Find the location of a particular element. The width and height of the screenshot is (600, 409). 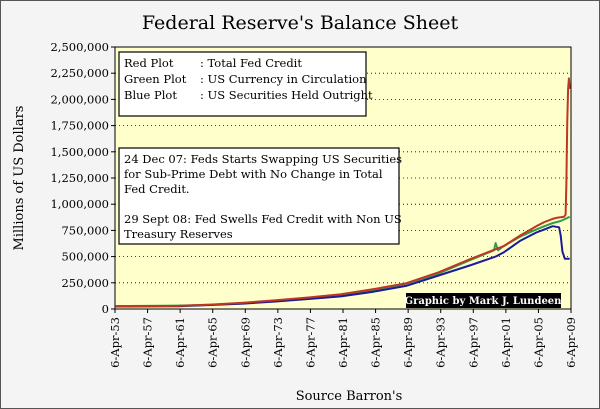

x-tick-label: 6-Apr-05 is located at coordinates (538, 342).